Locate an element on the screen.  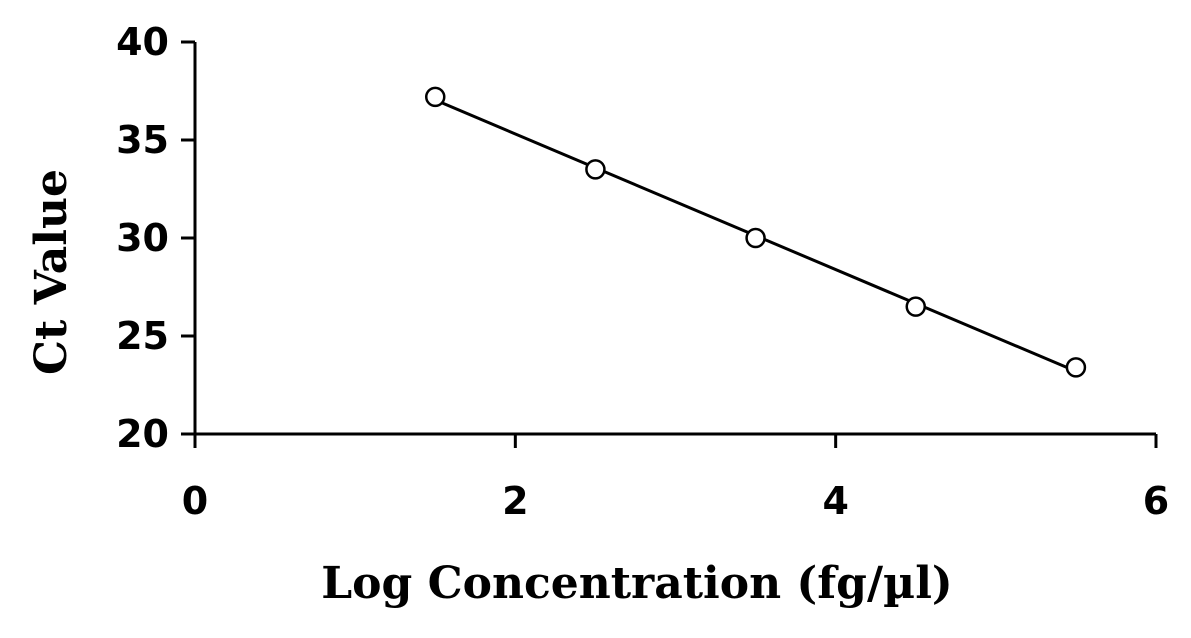
x-tick-label: 4 is located at coordinates (835, 501).